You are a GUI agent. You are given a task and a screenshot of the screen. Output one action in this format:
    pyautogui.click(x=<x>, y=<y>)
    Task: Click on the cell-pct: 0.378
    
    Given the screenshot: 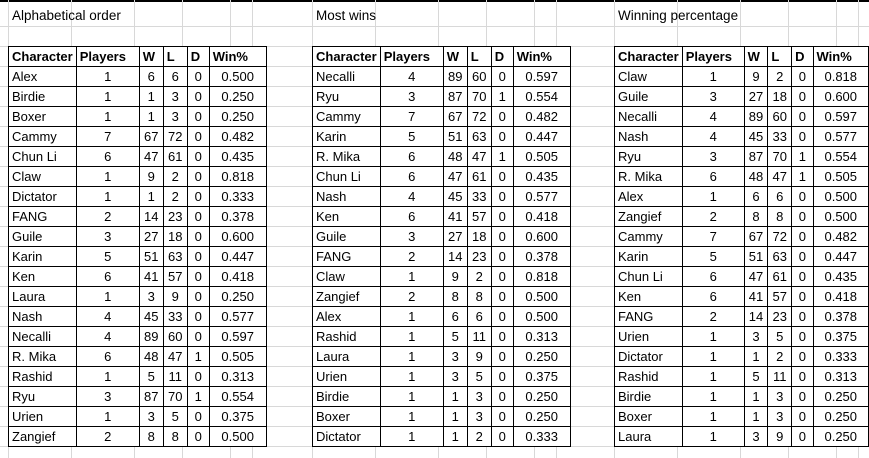 What is the action you would take?
    pyautogui.click(x=541, y=256)
    